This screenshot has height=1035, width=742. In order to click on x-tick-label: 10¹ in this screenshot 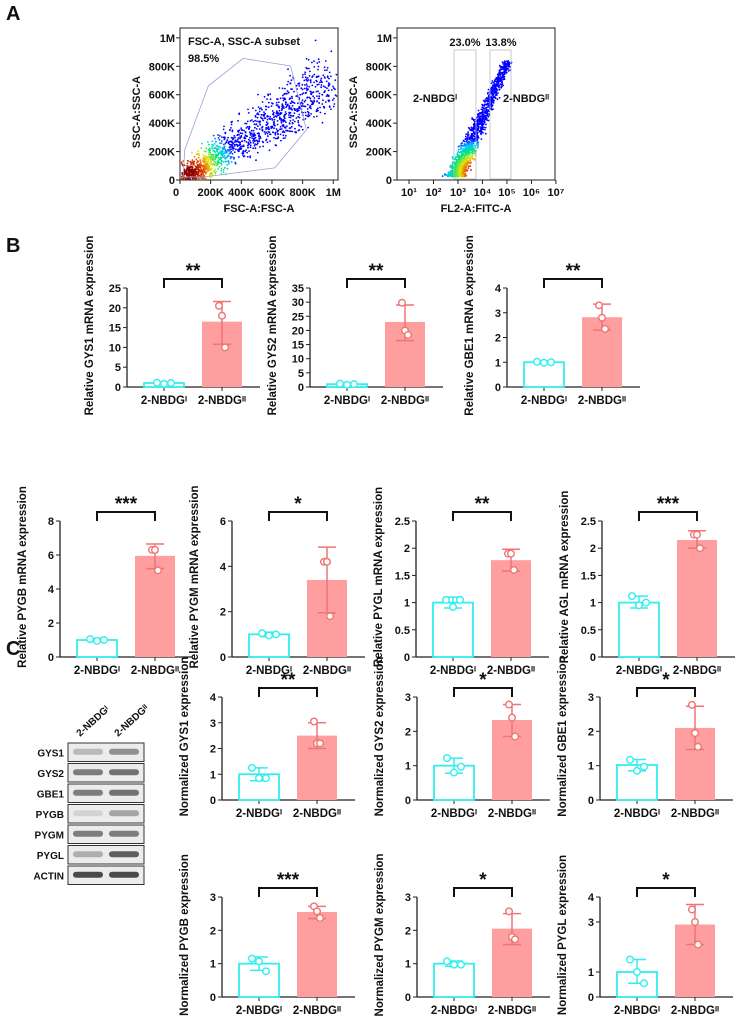, I will do `click(409, 193)`.